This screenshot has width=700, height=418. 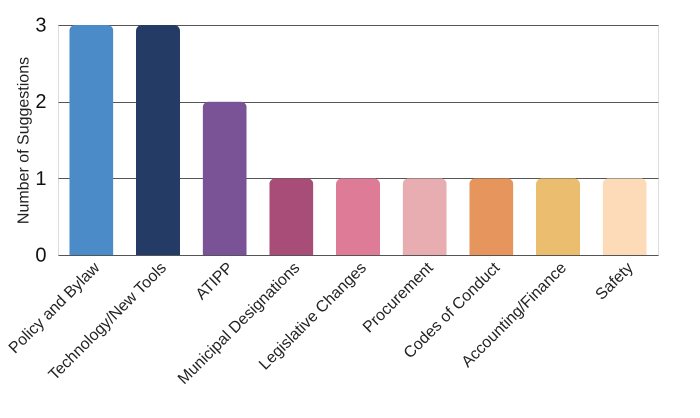 What do you see at coordinates (23, 140) in the screenshot?
I see `y-axis-title: Number of Suggestions` at bounding box center [23, 140].